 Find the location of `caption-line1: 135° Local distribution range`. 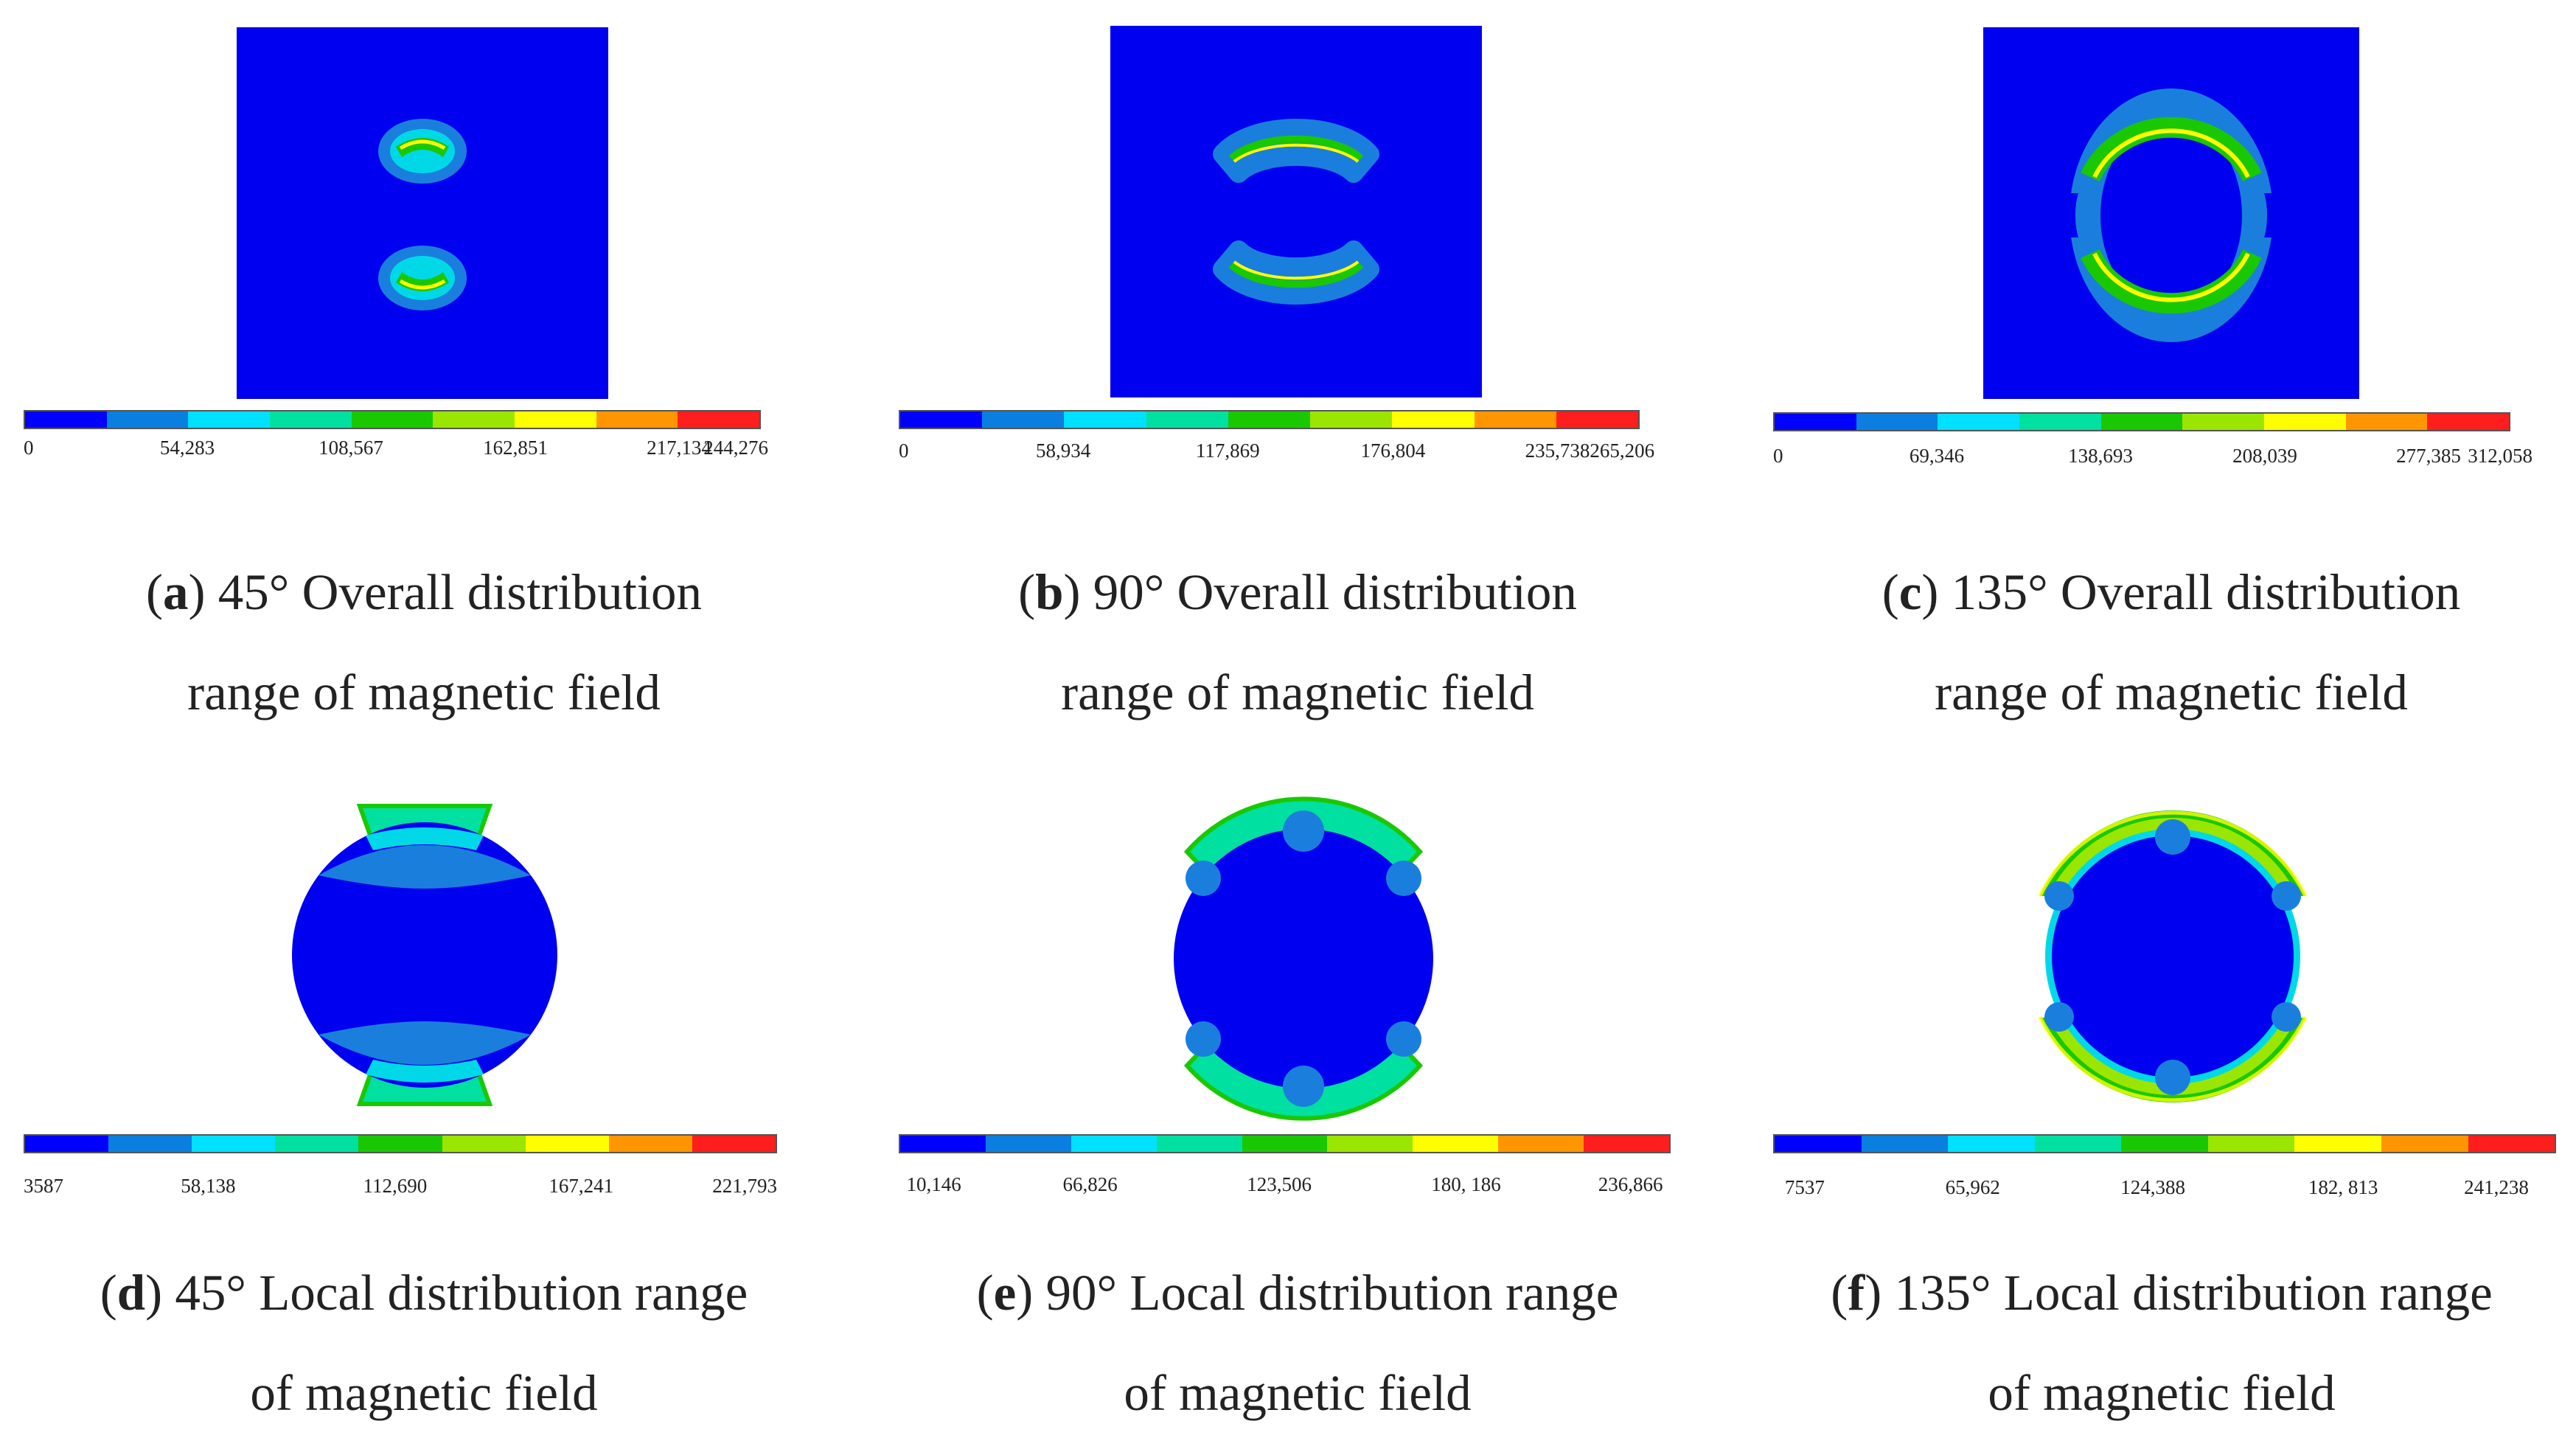

caption-line1: 135° Local distribution range is located at coordinates (2187, 1293).